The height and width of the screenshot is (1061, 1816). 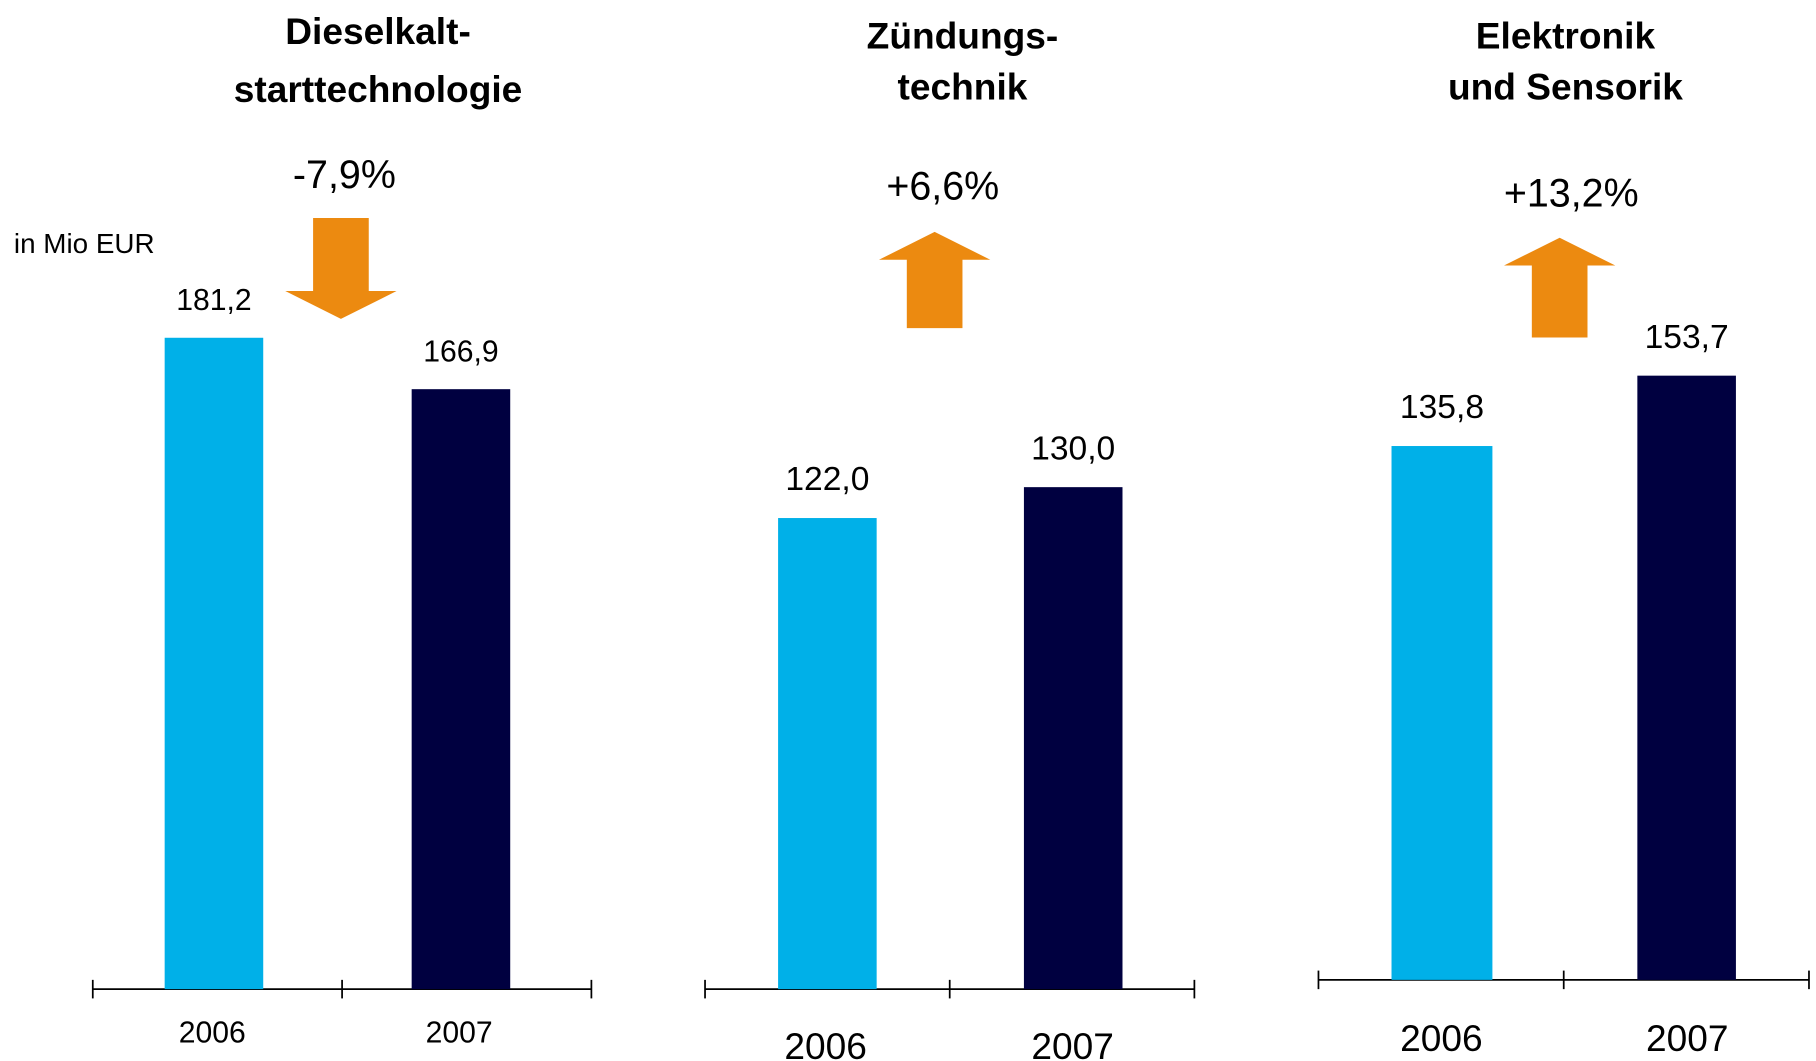 What do you see at coordinates (827, 479) in the screenshot?
I see `value-label: 122,0` at bounding box center [827, 479].